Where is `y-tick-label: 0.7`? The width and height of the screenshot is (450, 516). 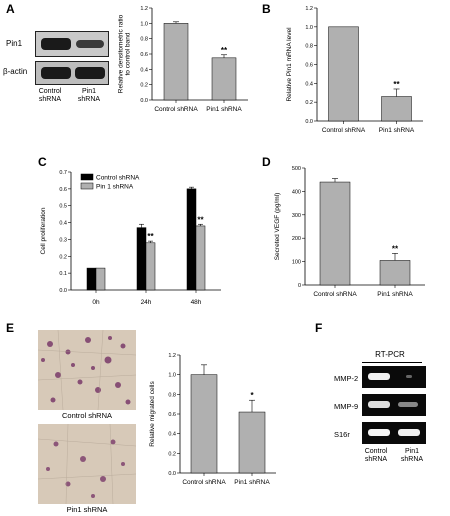
y-tick-label: 0.7 is located at coordinates (63, 173).